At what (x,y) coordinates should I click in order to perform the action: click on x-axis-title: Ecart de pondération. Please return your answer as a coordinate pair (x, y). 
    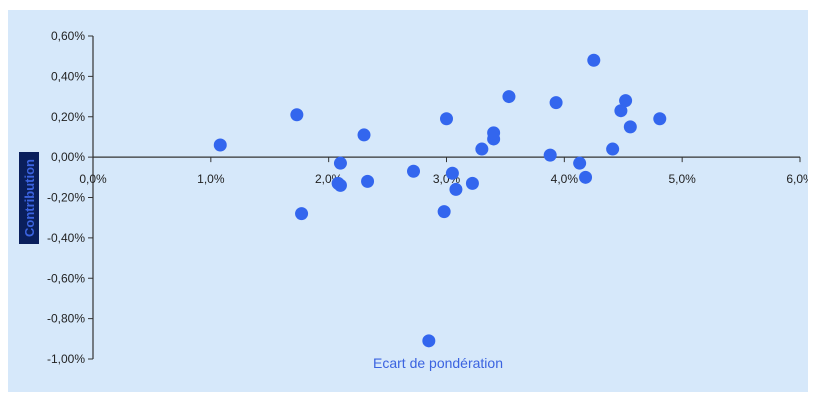
    Looking at the image, I should click on (438, 363).